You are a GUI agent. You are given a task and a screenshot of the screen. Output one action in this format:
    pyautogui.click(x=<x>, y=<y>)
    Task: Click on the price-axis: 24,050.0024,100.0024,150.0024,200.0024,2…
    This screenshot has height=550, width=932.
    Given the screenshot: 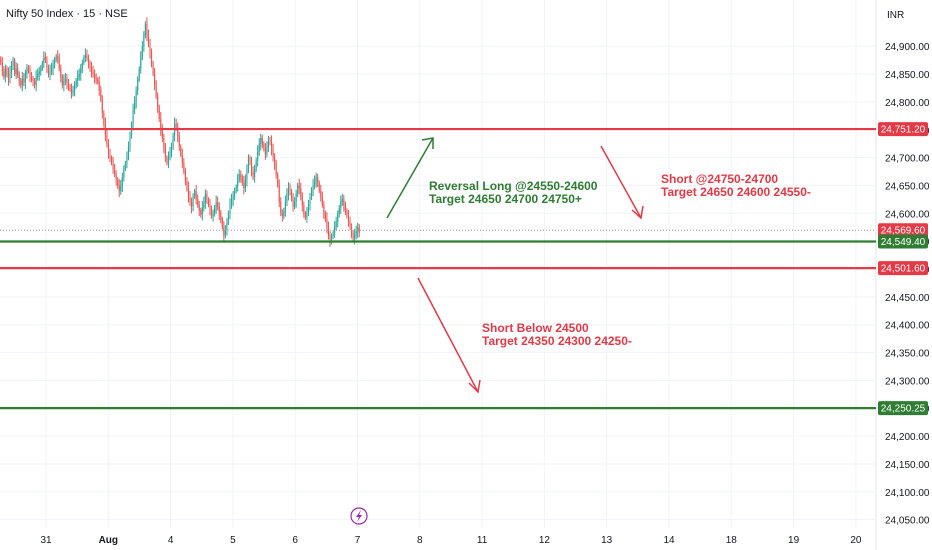 What is the action you would take?
    pyautogui.click(x=907, y=284)
    